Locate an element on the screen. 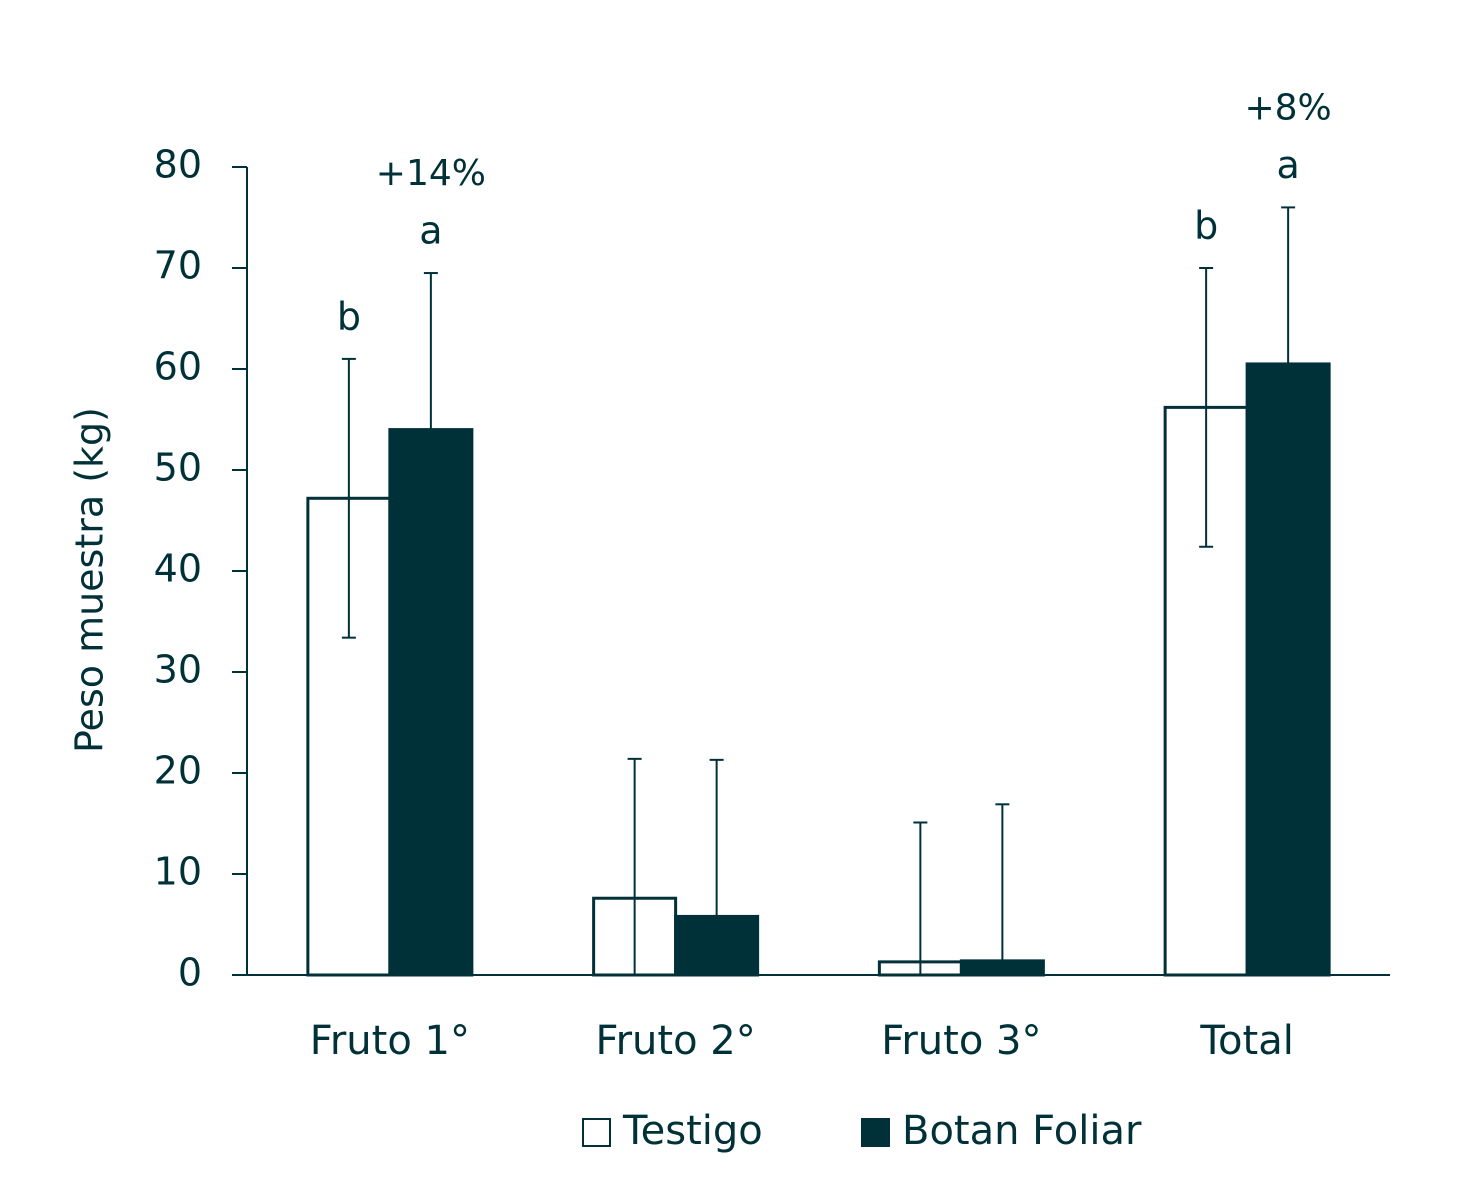  y-tick-label: 0 is located at coordinates (190, 973).